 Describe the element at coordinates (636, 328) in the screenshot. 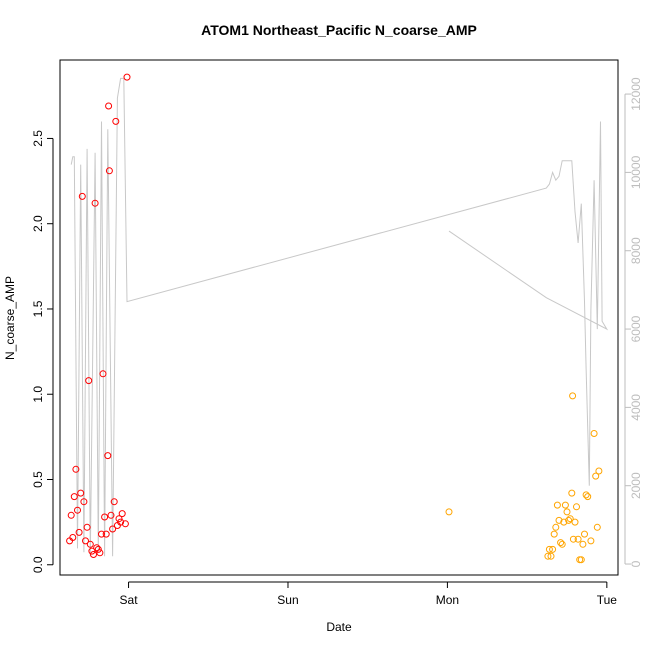

I see `y2-tick-label: 6000` at that location.